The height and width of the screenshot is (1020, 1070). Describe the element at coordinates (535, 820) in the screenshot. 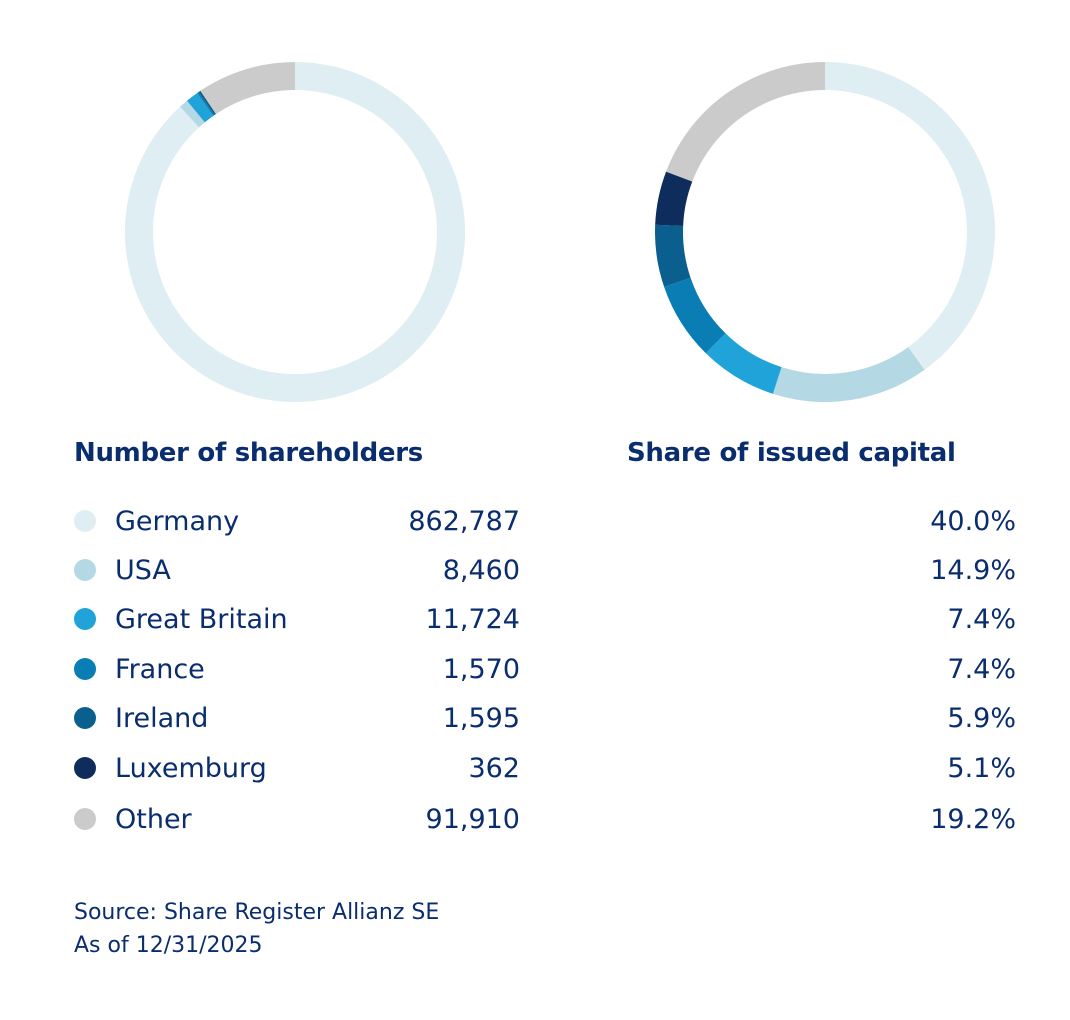

I see `legend-row: Other 91,910 19.2%` at that location.